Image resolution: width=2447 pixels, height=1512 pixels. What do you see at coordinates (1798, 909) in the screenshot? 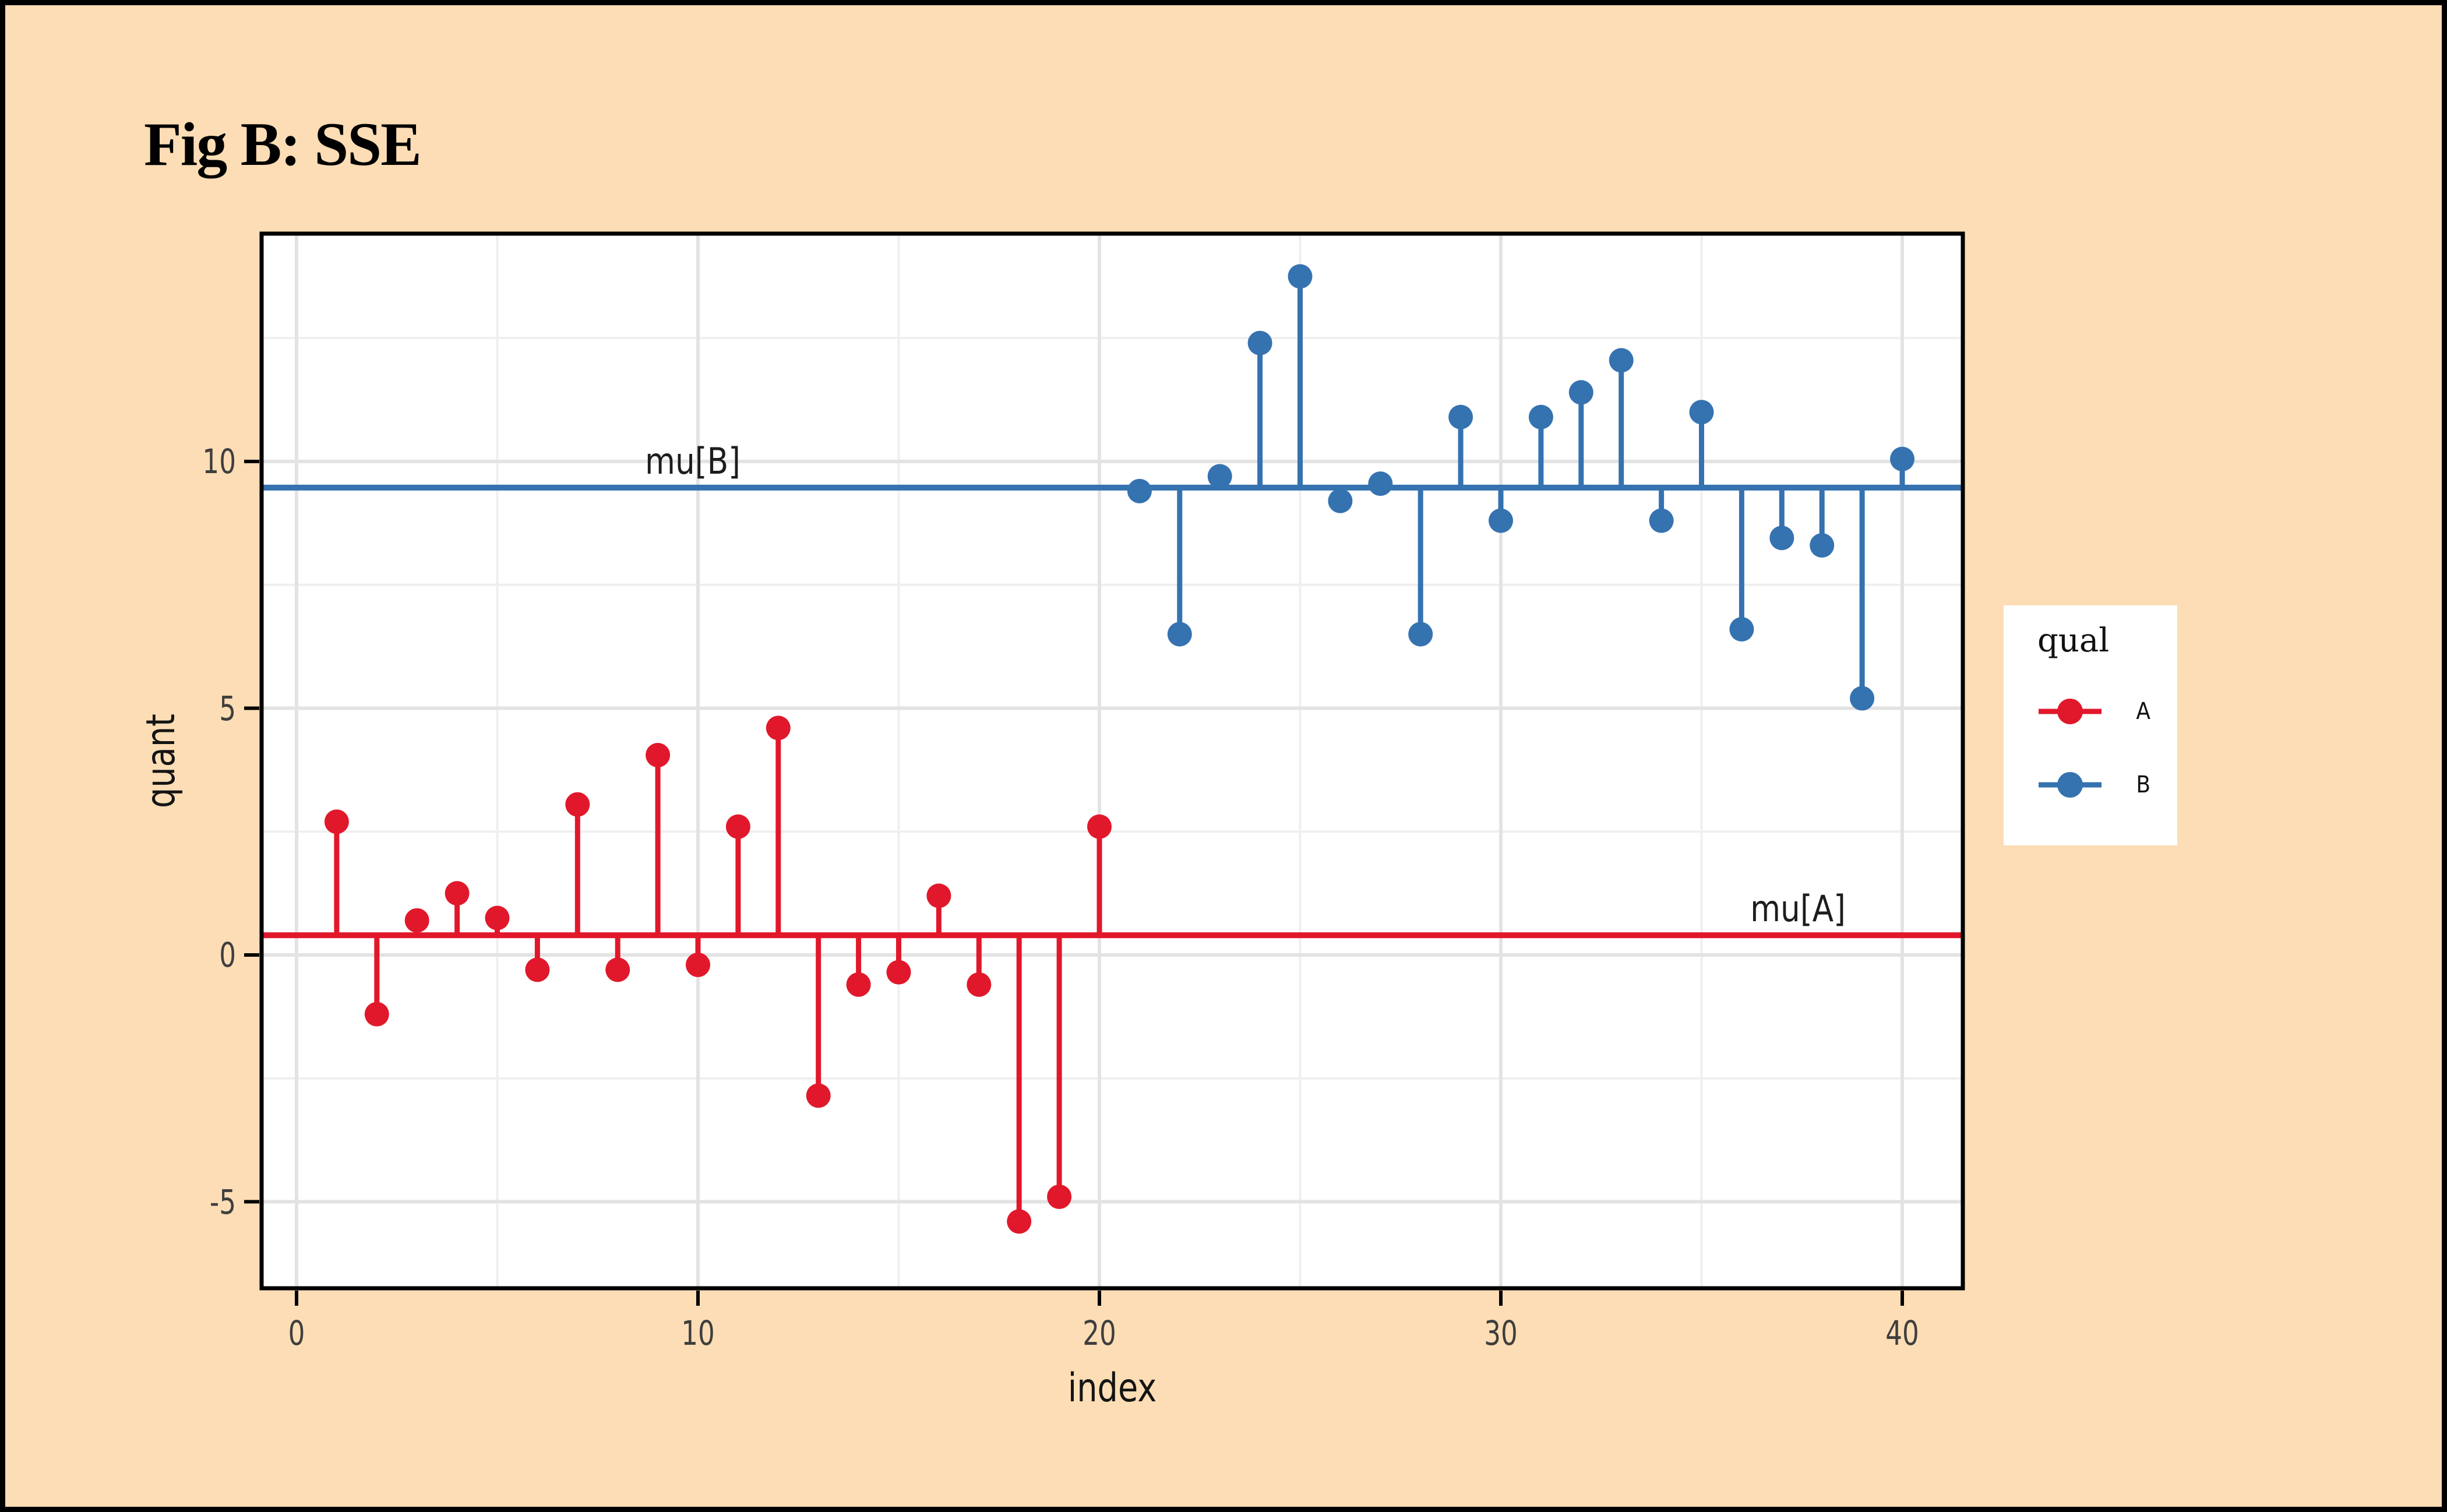
I see `mean-label-A: mu[A]` at bounding box center [1798, 909].